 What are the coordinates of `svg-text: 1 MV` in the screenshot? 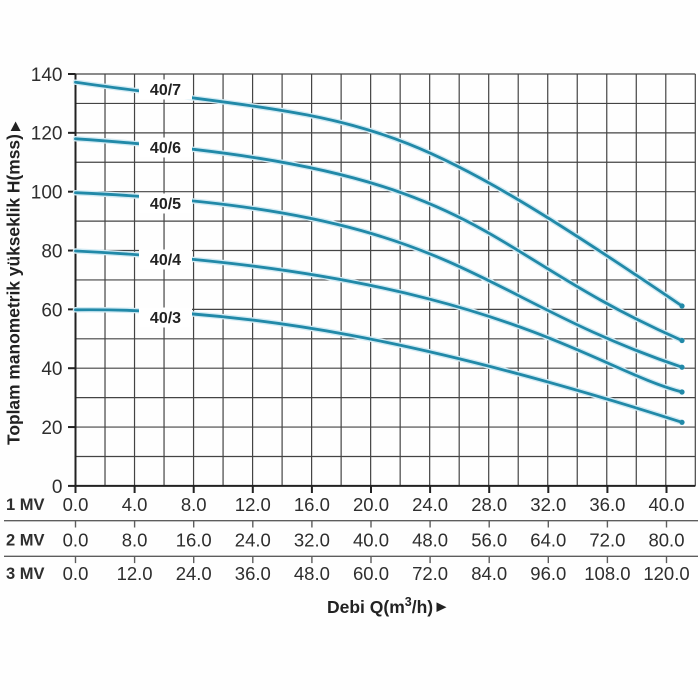 It's located at (25, 505).